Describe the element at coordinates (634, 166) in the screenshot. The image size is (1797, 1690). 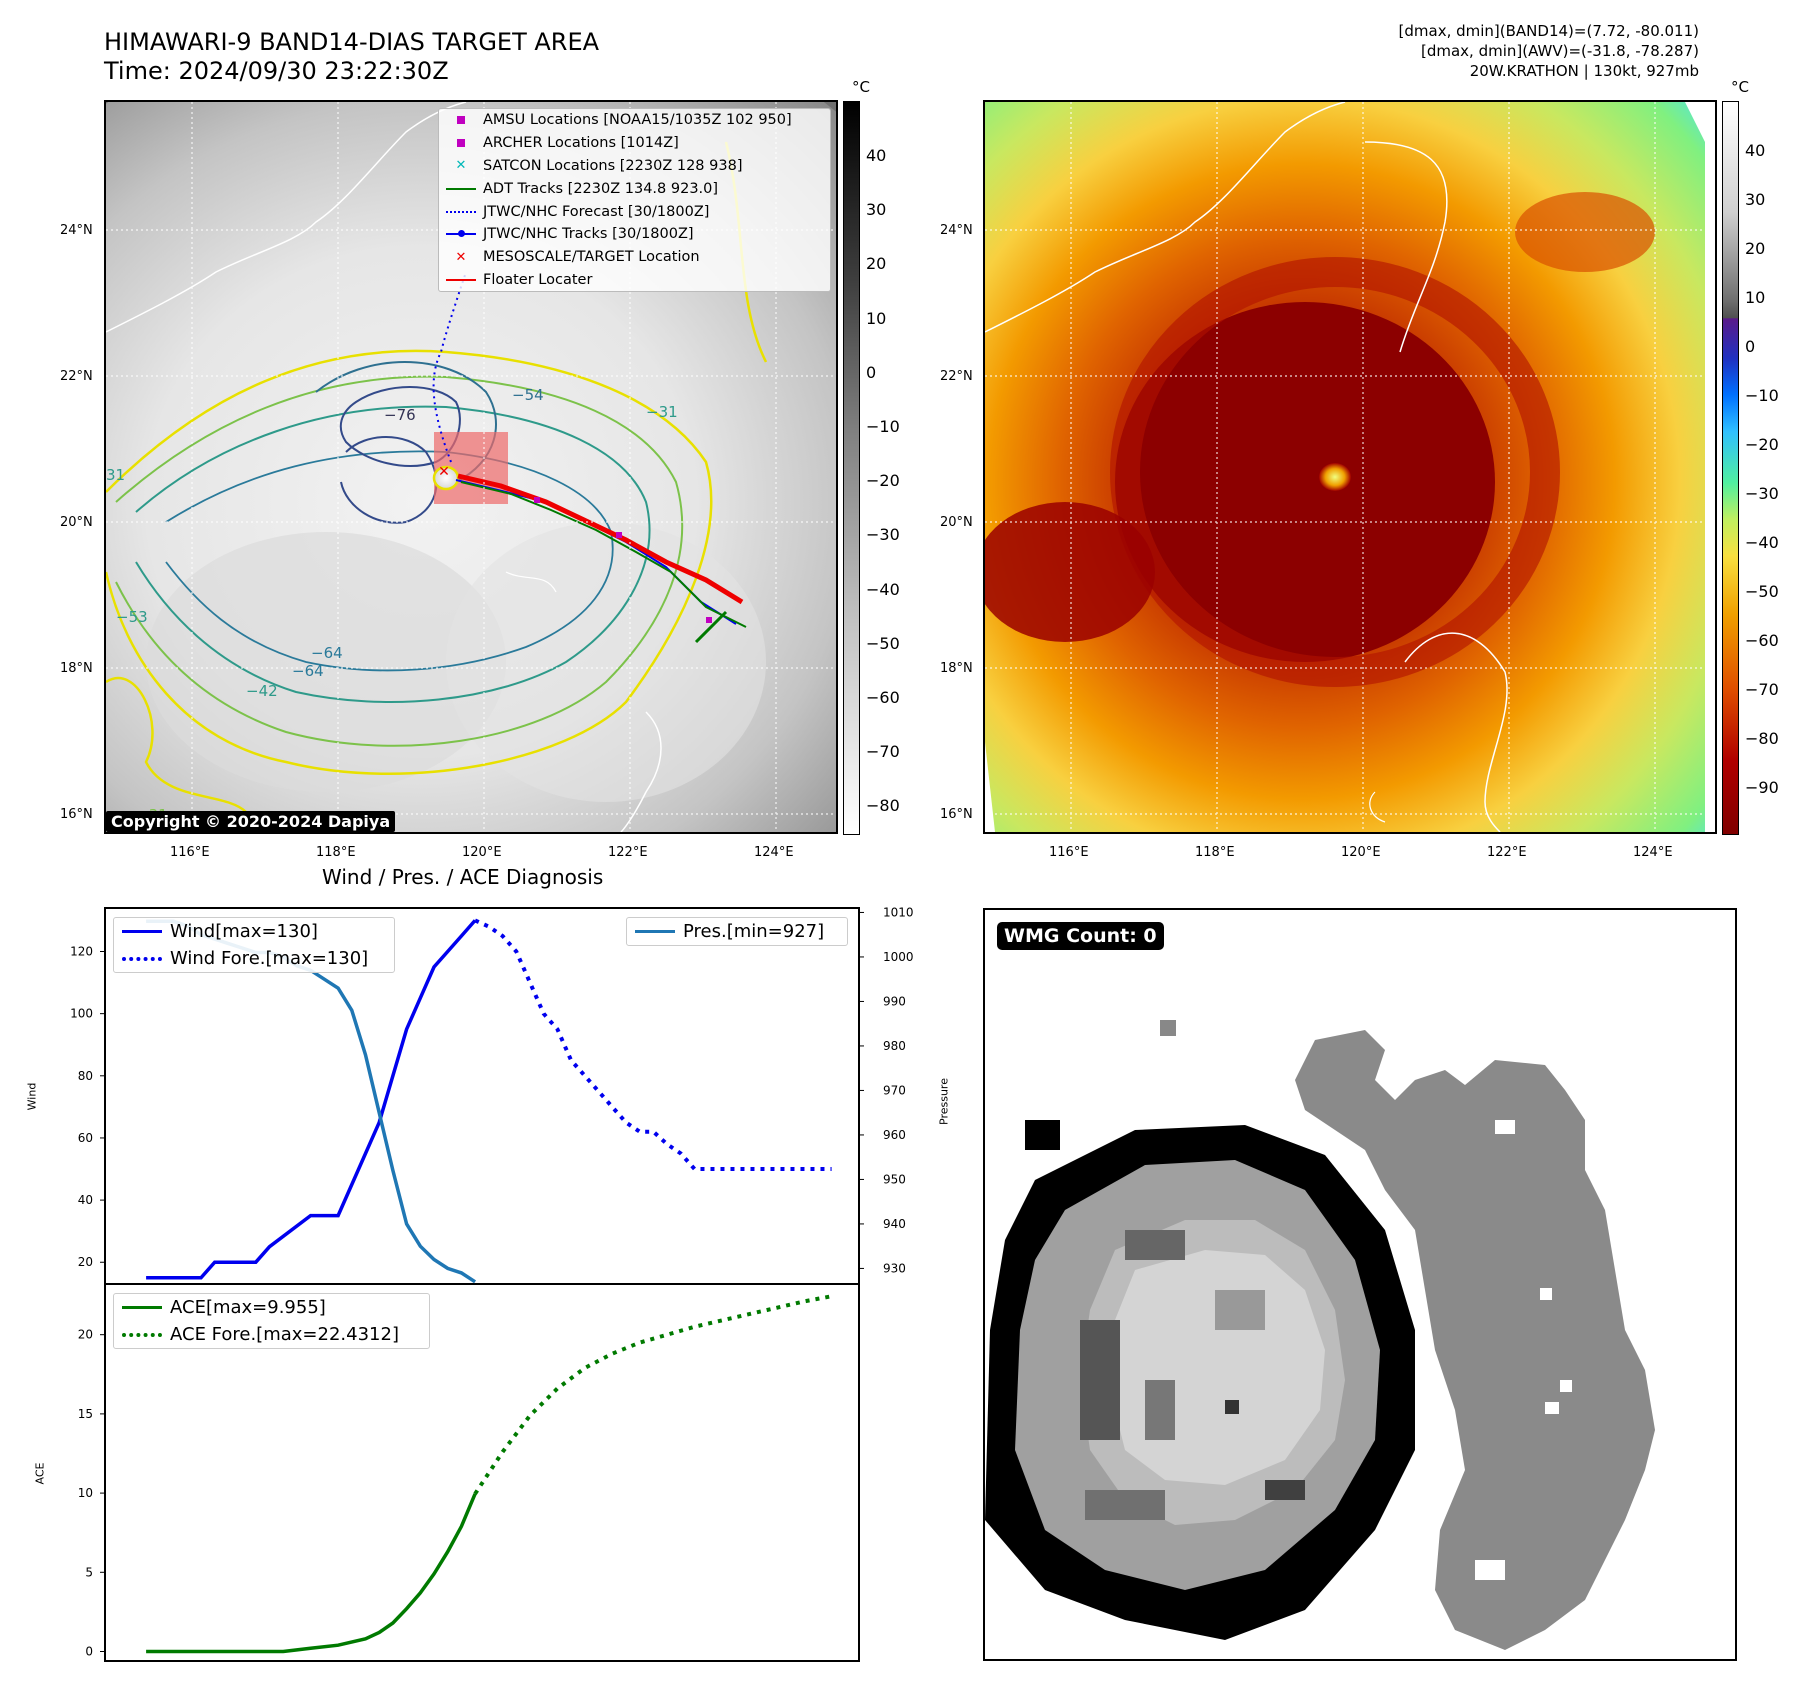
I see `legend-entry-satcon: ✕ SATCON Locations [2230Z 128 938]` at that location.